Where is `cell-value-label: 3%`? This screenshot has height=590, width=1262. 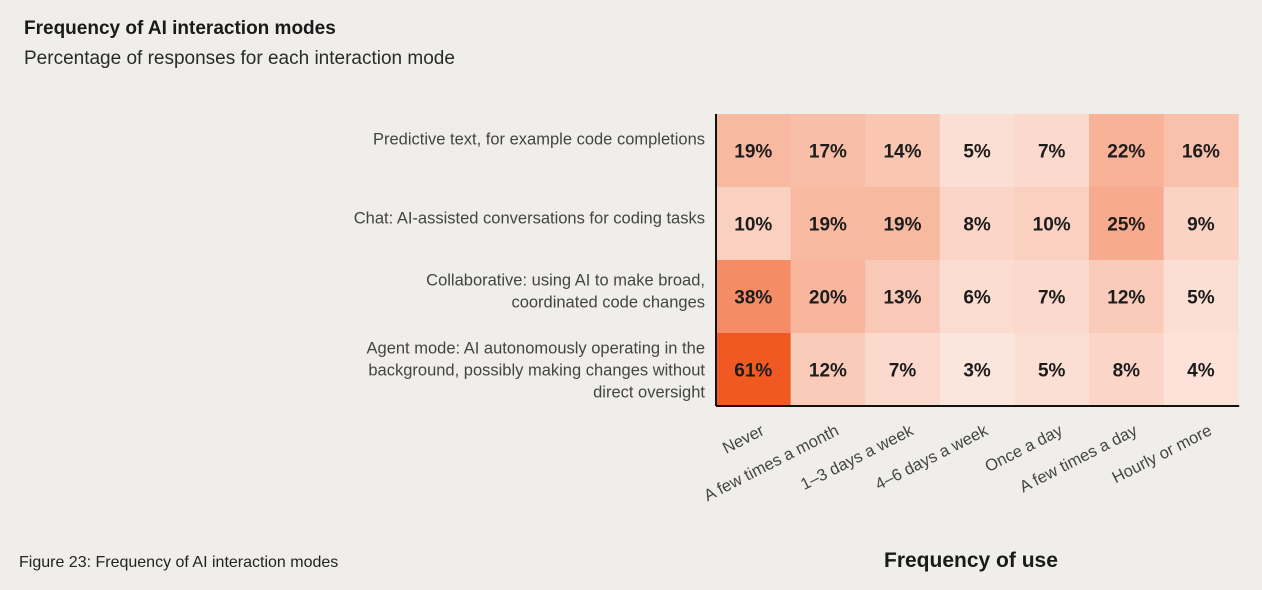 cell-value-label: 3% is located at coordinates (977, 371).